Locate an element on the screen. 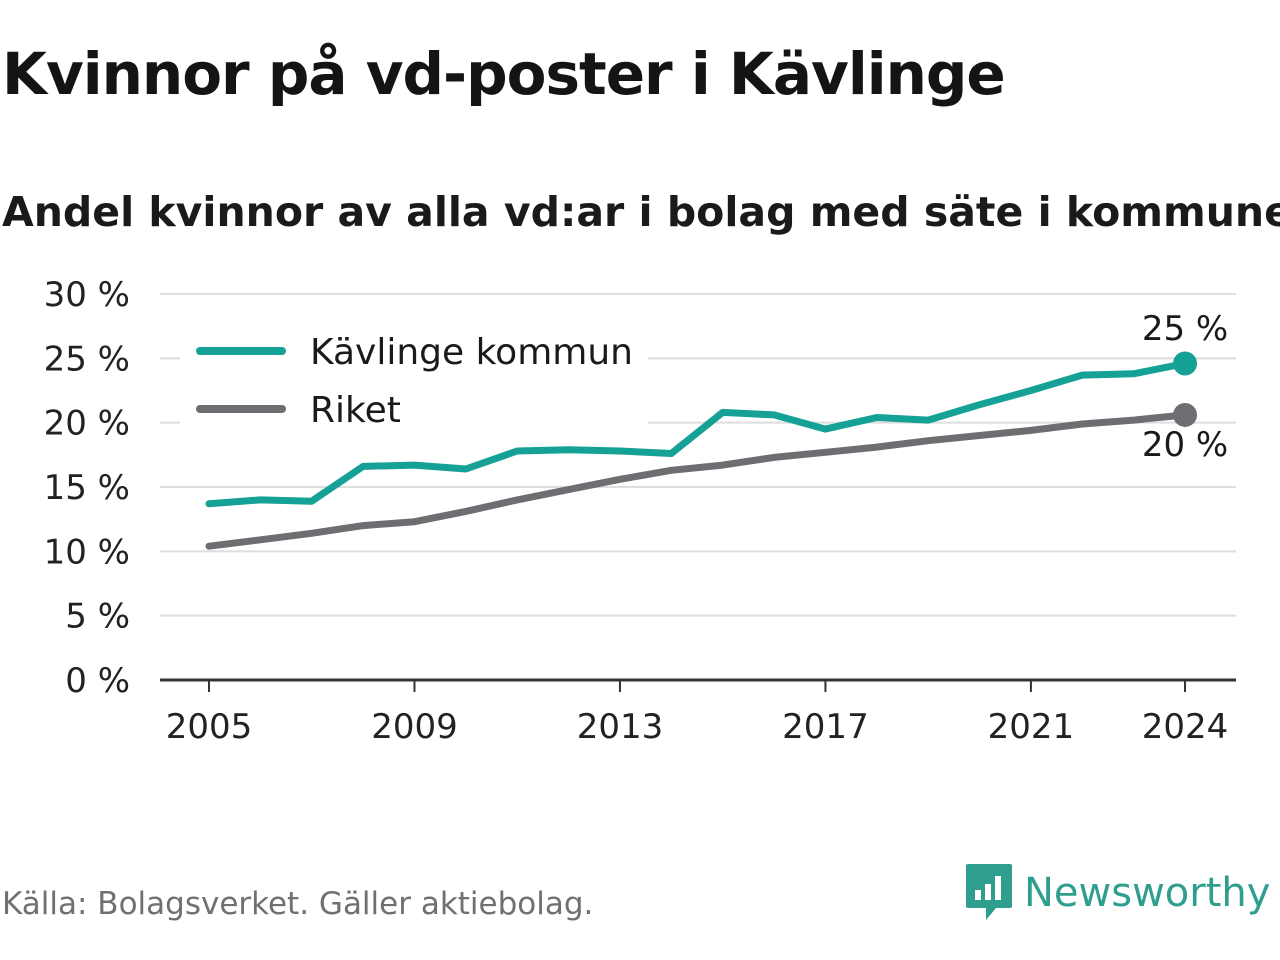 This screenshot has width=1280, height=960. y-tick-label: 25 % is located at coordinates (87, 359).